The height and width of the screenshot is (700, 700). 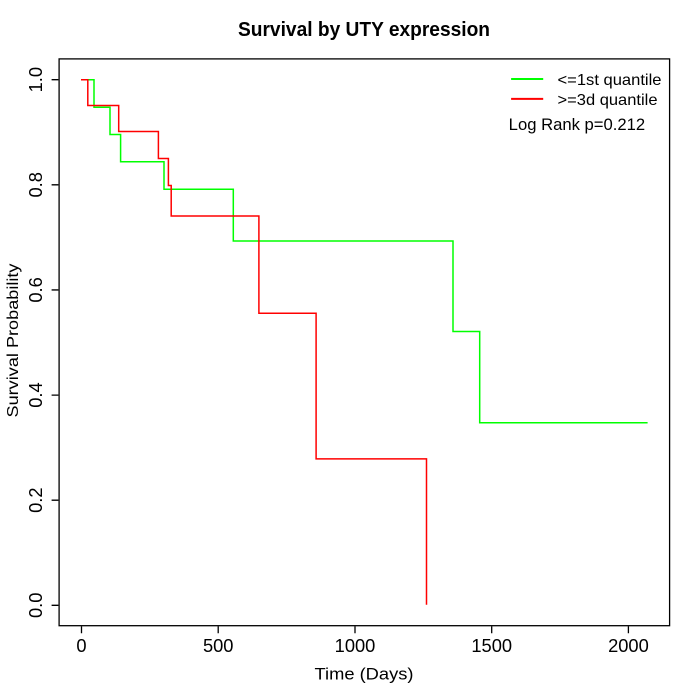 What do you see at coordinates (35, 289) in the screenshot?
I see `svg-text: 0.6` at bounding box center [35, 289].